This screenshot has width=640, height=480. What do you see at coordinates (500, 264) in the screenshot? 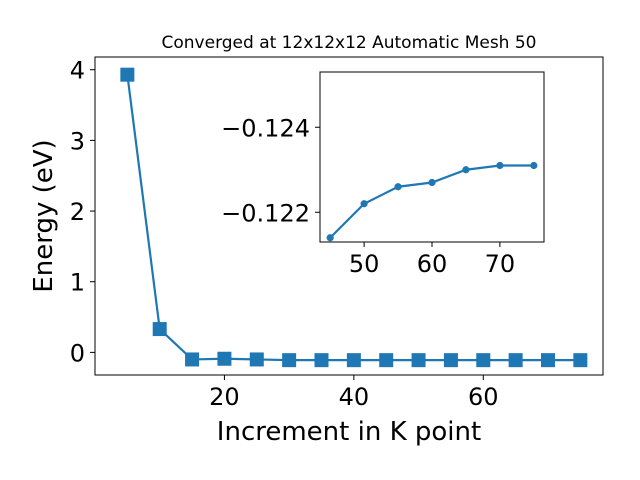
I see `x-tick-label: 70` at bounding box center [500, 264].